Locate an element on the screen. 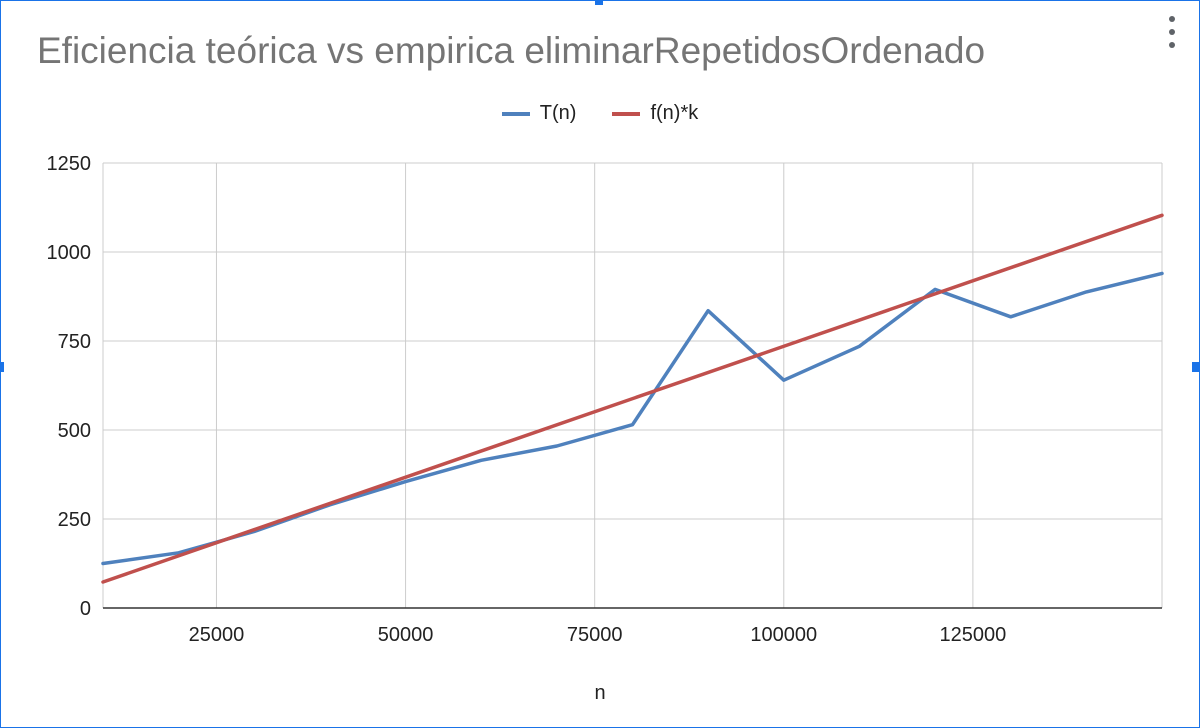 The image size is (1200, 728). legend-item-f-n-k: f(n)*k is located at coordinates (655, 113).